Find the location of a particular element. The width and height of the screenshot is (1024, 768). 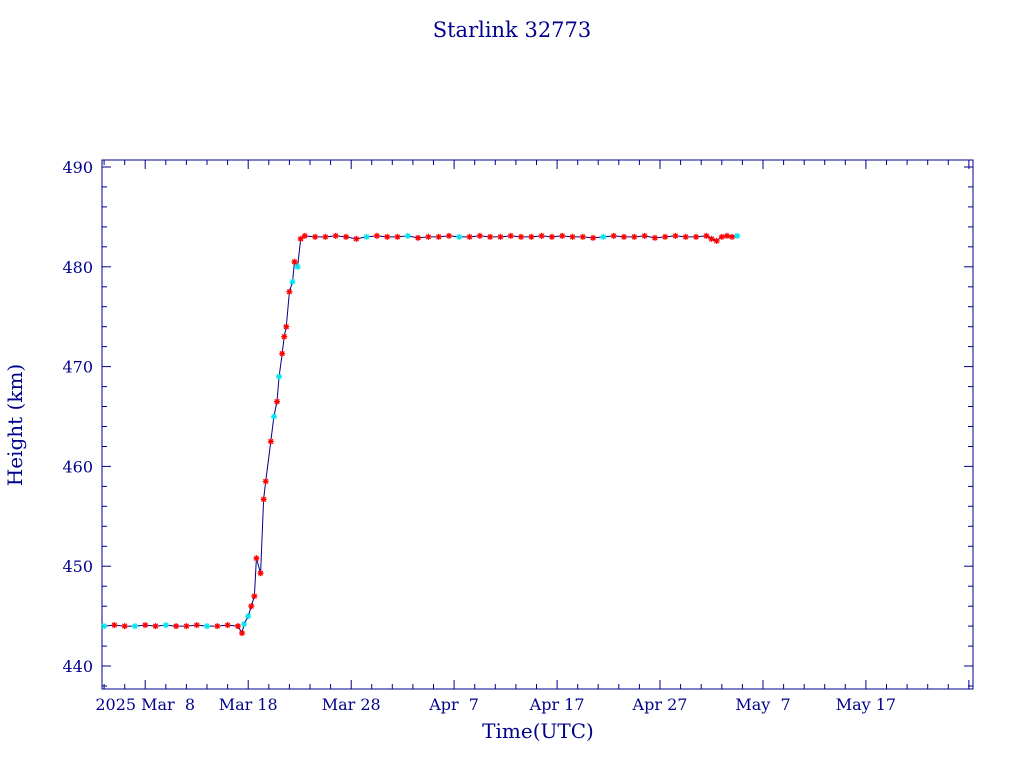

x-tick-label: May 7 is located at coordinates (762, 704).